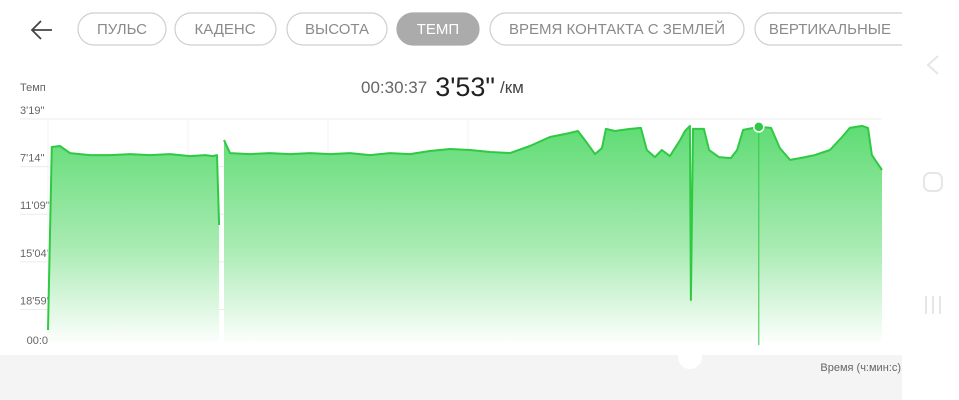 This screenshot has width=959, height=400. What do you see at coordinates (394, 87) in the screenshot?
I see `readout-time: 00:30:37` at bounding box center [394, 87].